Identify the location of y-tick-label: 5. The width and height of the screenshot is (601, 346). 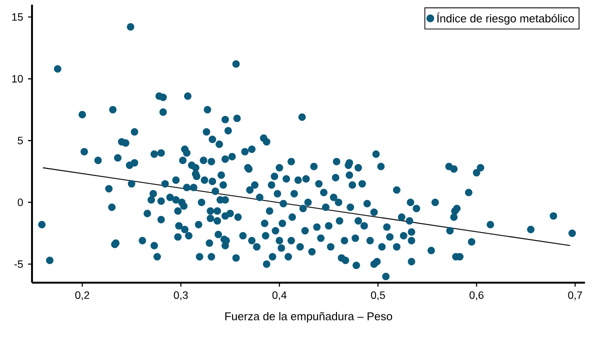
(20, 140).